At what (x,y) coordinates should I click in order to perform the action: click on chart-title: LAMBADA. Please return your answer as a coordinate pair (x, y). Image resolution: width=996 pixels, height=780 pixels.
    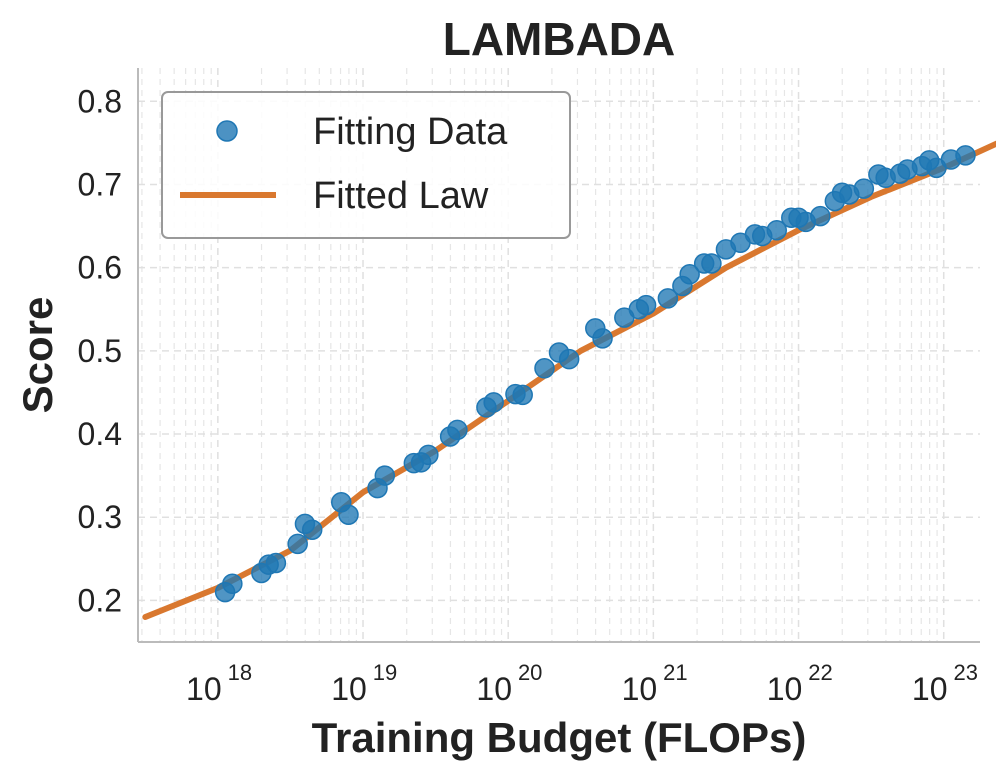
    Looking at the image, I should click on (559, 39).